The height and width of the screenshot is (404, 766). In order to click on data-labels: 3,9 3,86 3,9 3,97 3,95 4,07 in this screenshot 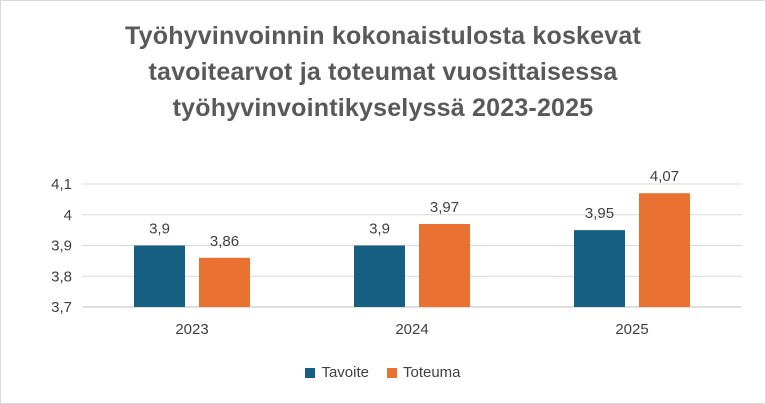, I will do `click(414, 209)`.